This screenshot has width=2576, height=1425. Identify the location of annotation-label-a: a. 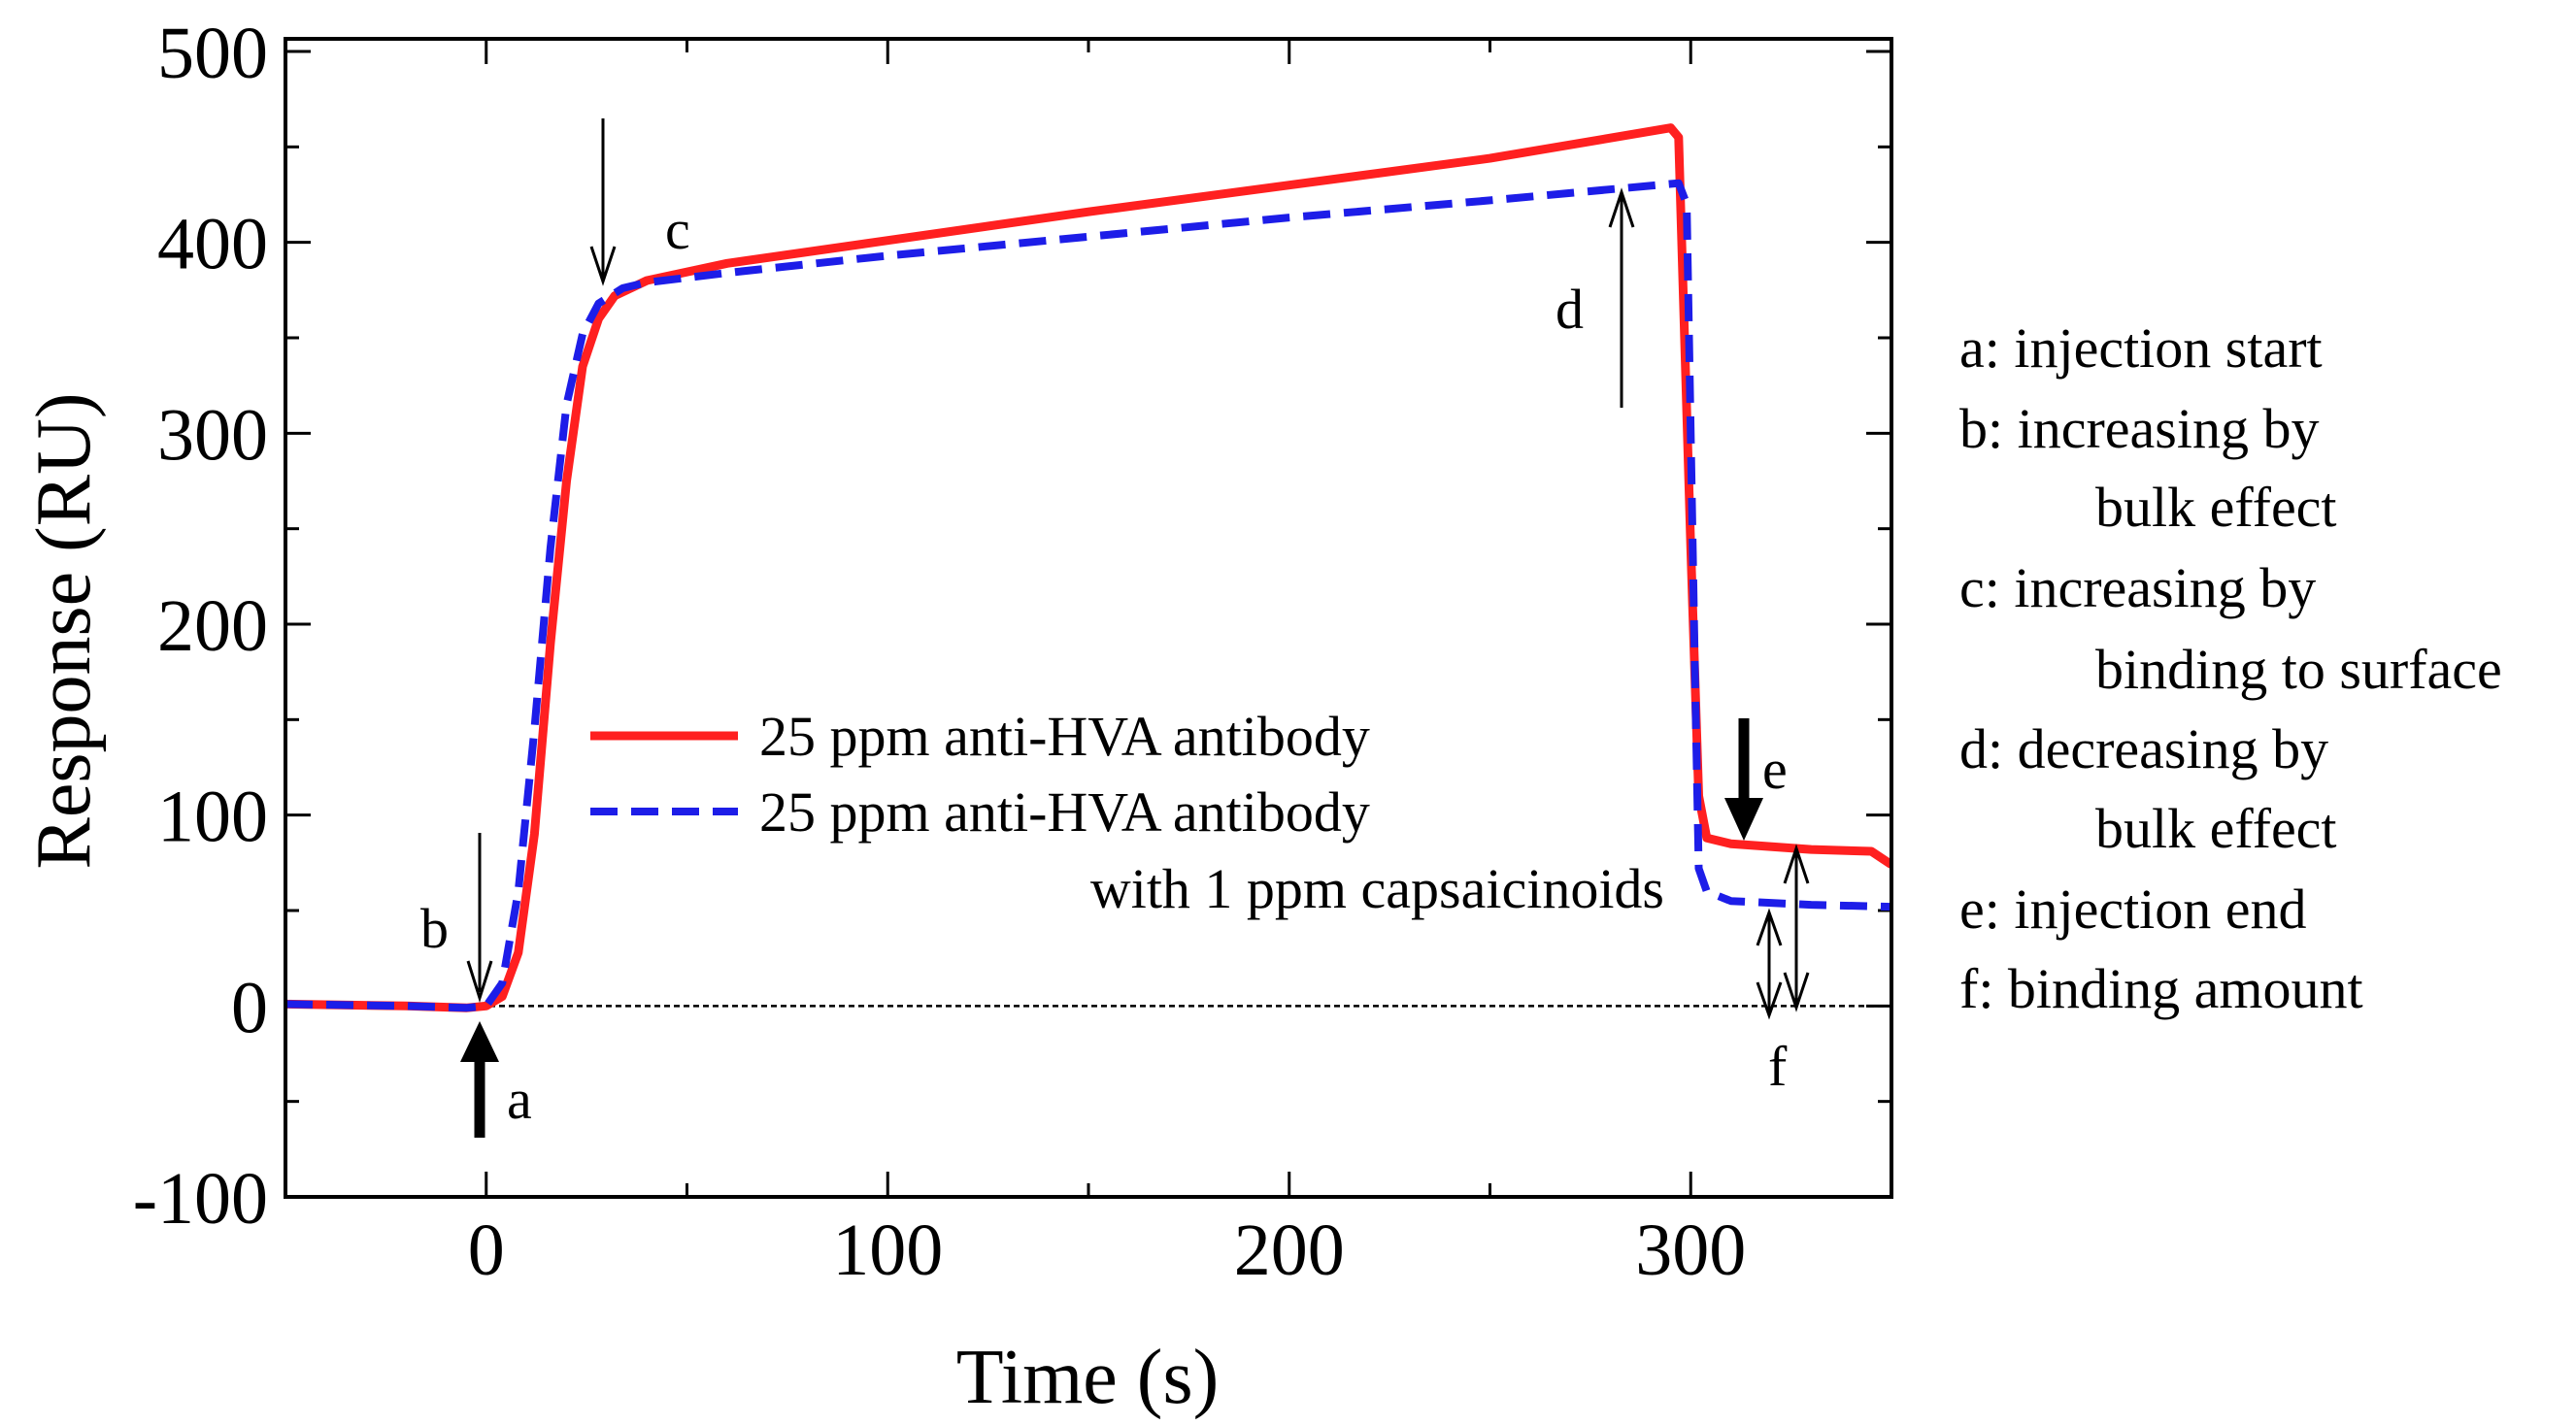
(520, 1099).